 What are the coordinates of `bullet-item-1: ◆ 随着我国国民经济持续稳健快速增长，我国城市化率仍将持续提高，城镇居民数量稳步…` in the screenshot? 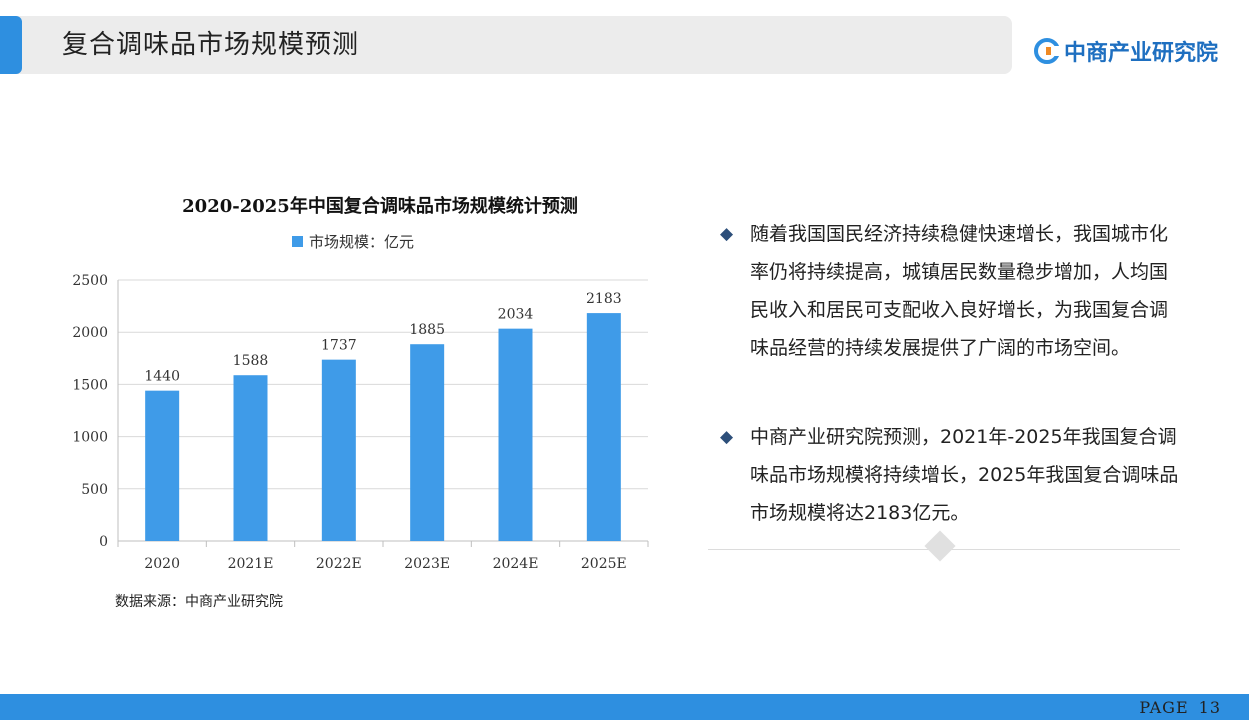 It's located at (950, 291).